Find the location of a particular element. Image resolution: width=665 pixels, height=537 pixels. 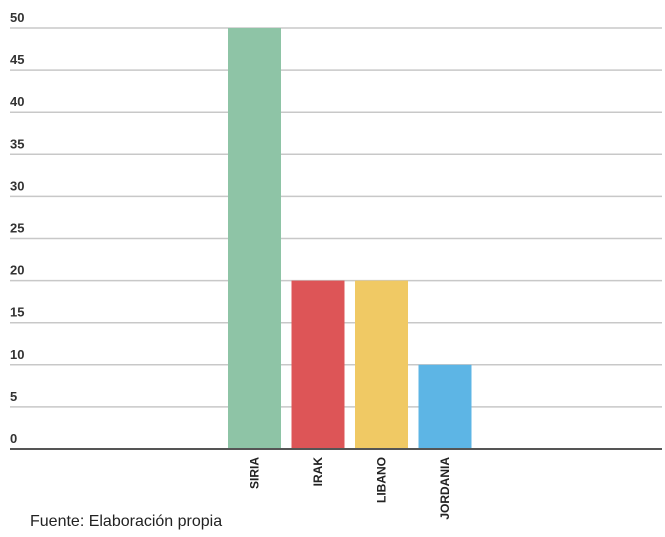

y-tick-label-50: 50 is located at coordinates (17, 17).